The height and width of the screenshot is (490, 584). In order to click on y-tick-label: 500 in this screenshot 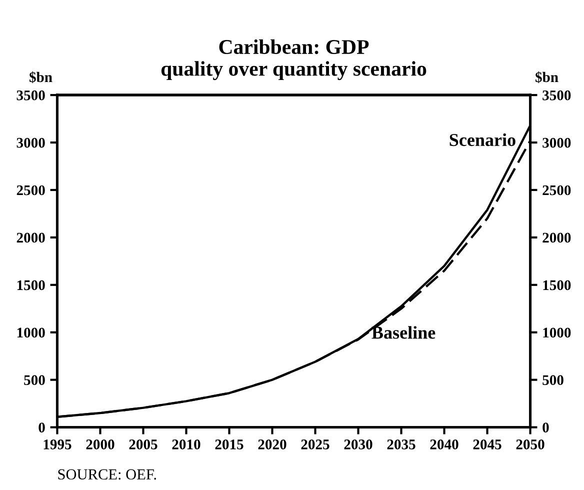, I will do `click(34, 380)`.